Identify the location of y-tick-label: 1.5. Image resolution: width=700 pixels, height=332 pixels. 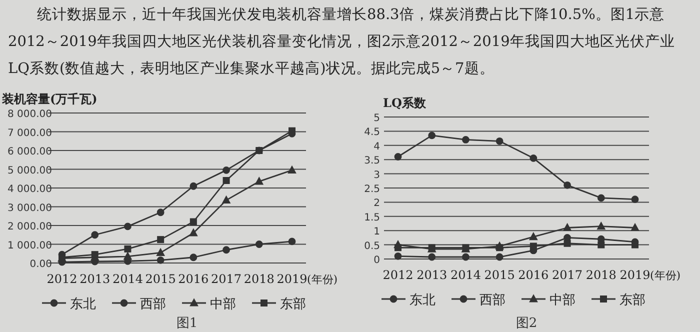
(372, 218).